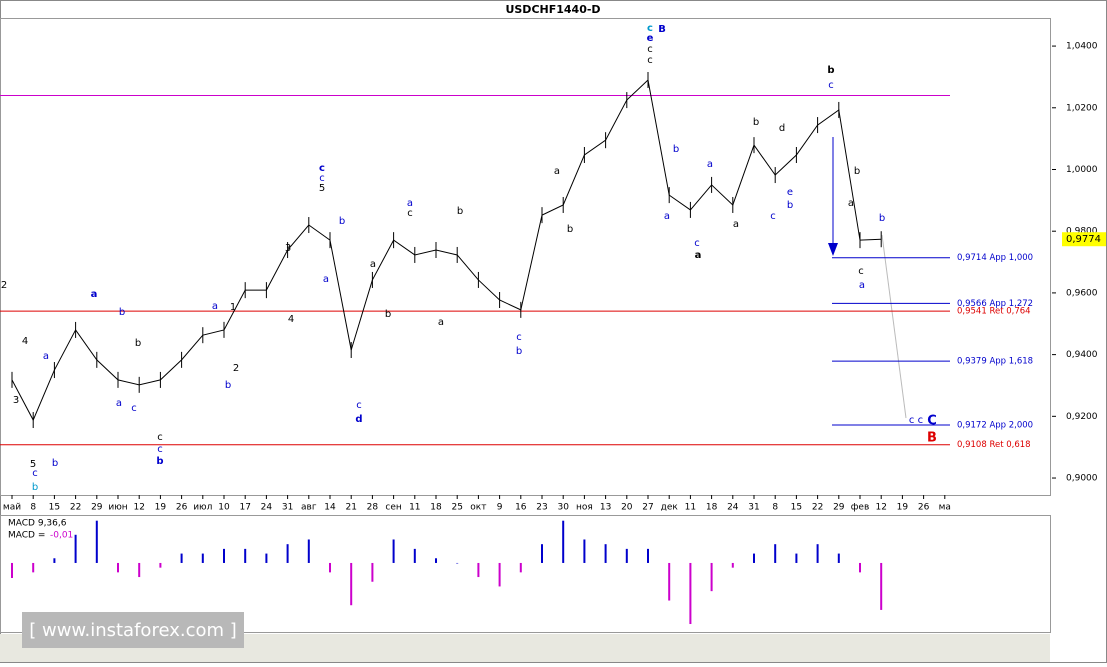 The height and width of the screenshot is (667, 1107). Describe the element at coordinates (521, 508) in the screenshot. I see `x-tick-label: 16` at that location.